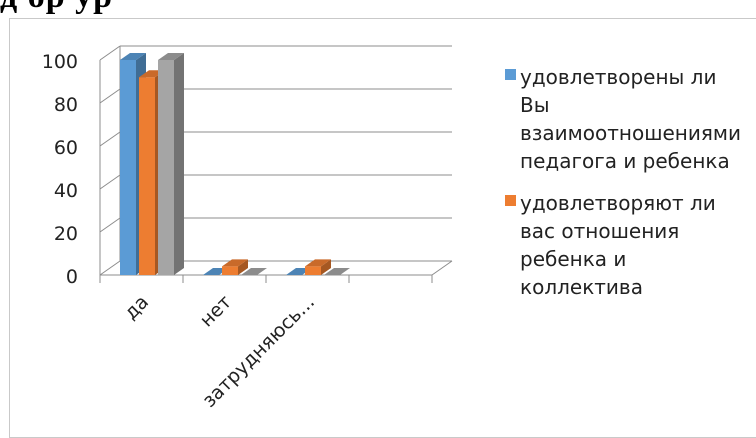  I want to click on document-heading-fragment: д ор ур, so click(56, 8).